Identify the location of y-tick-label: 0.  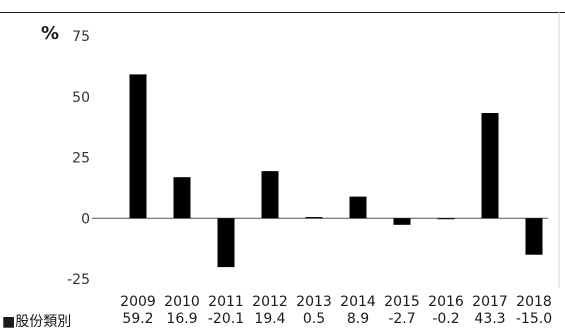
(85, 219).